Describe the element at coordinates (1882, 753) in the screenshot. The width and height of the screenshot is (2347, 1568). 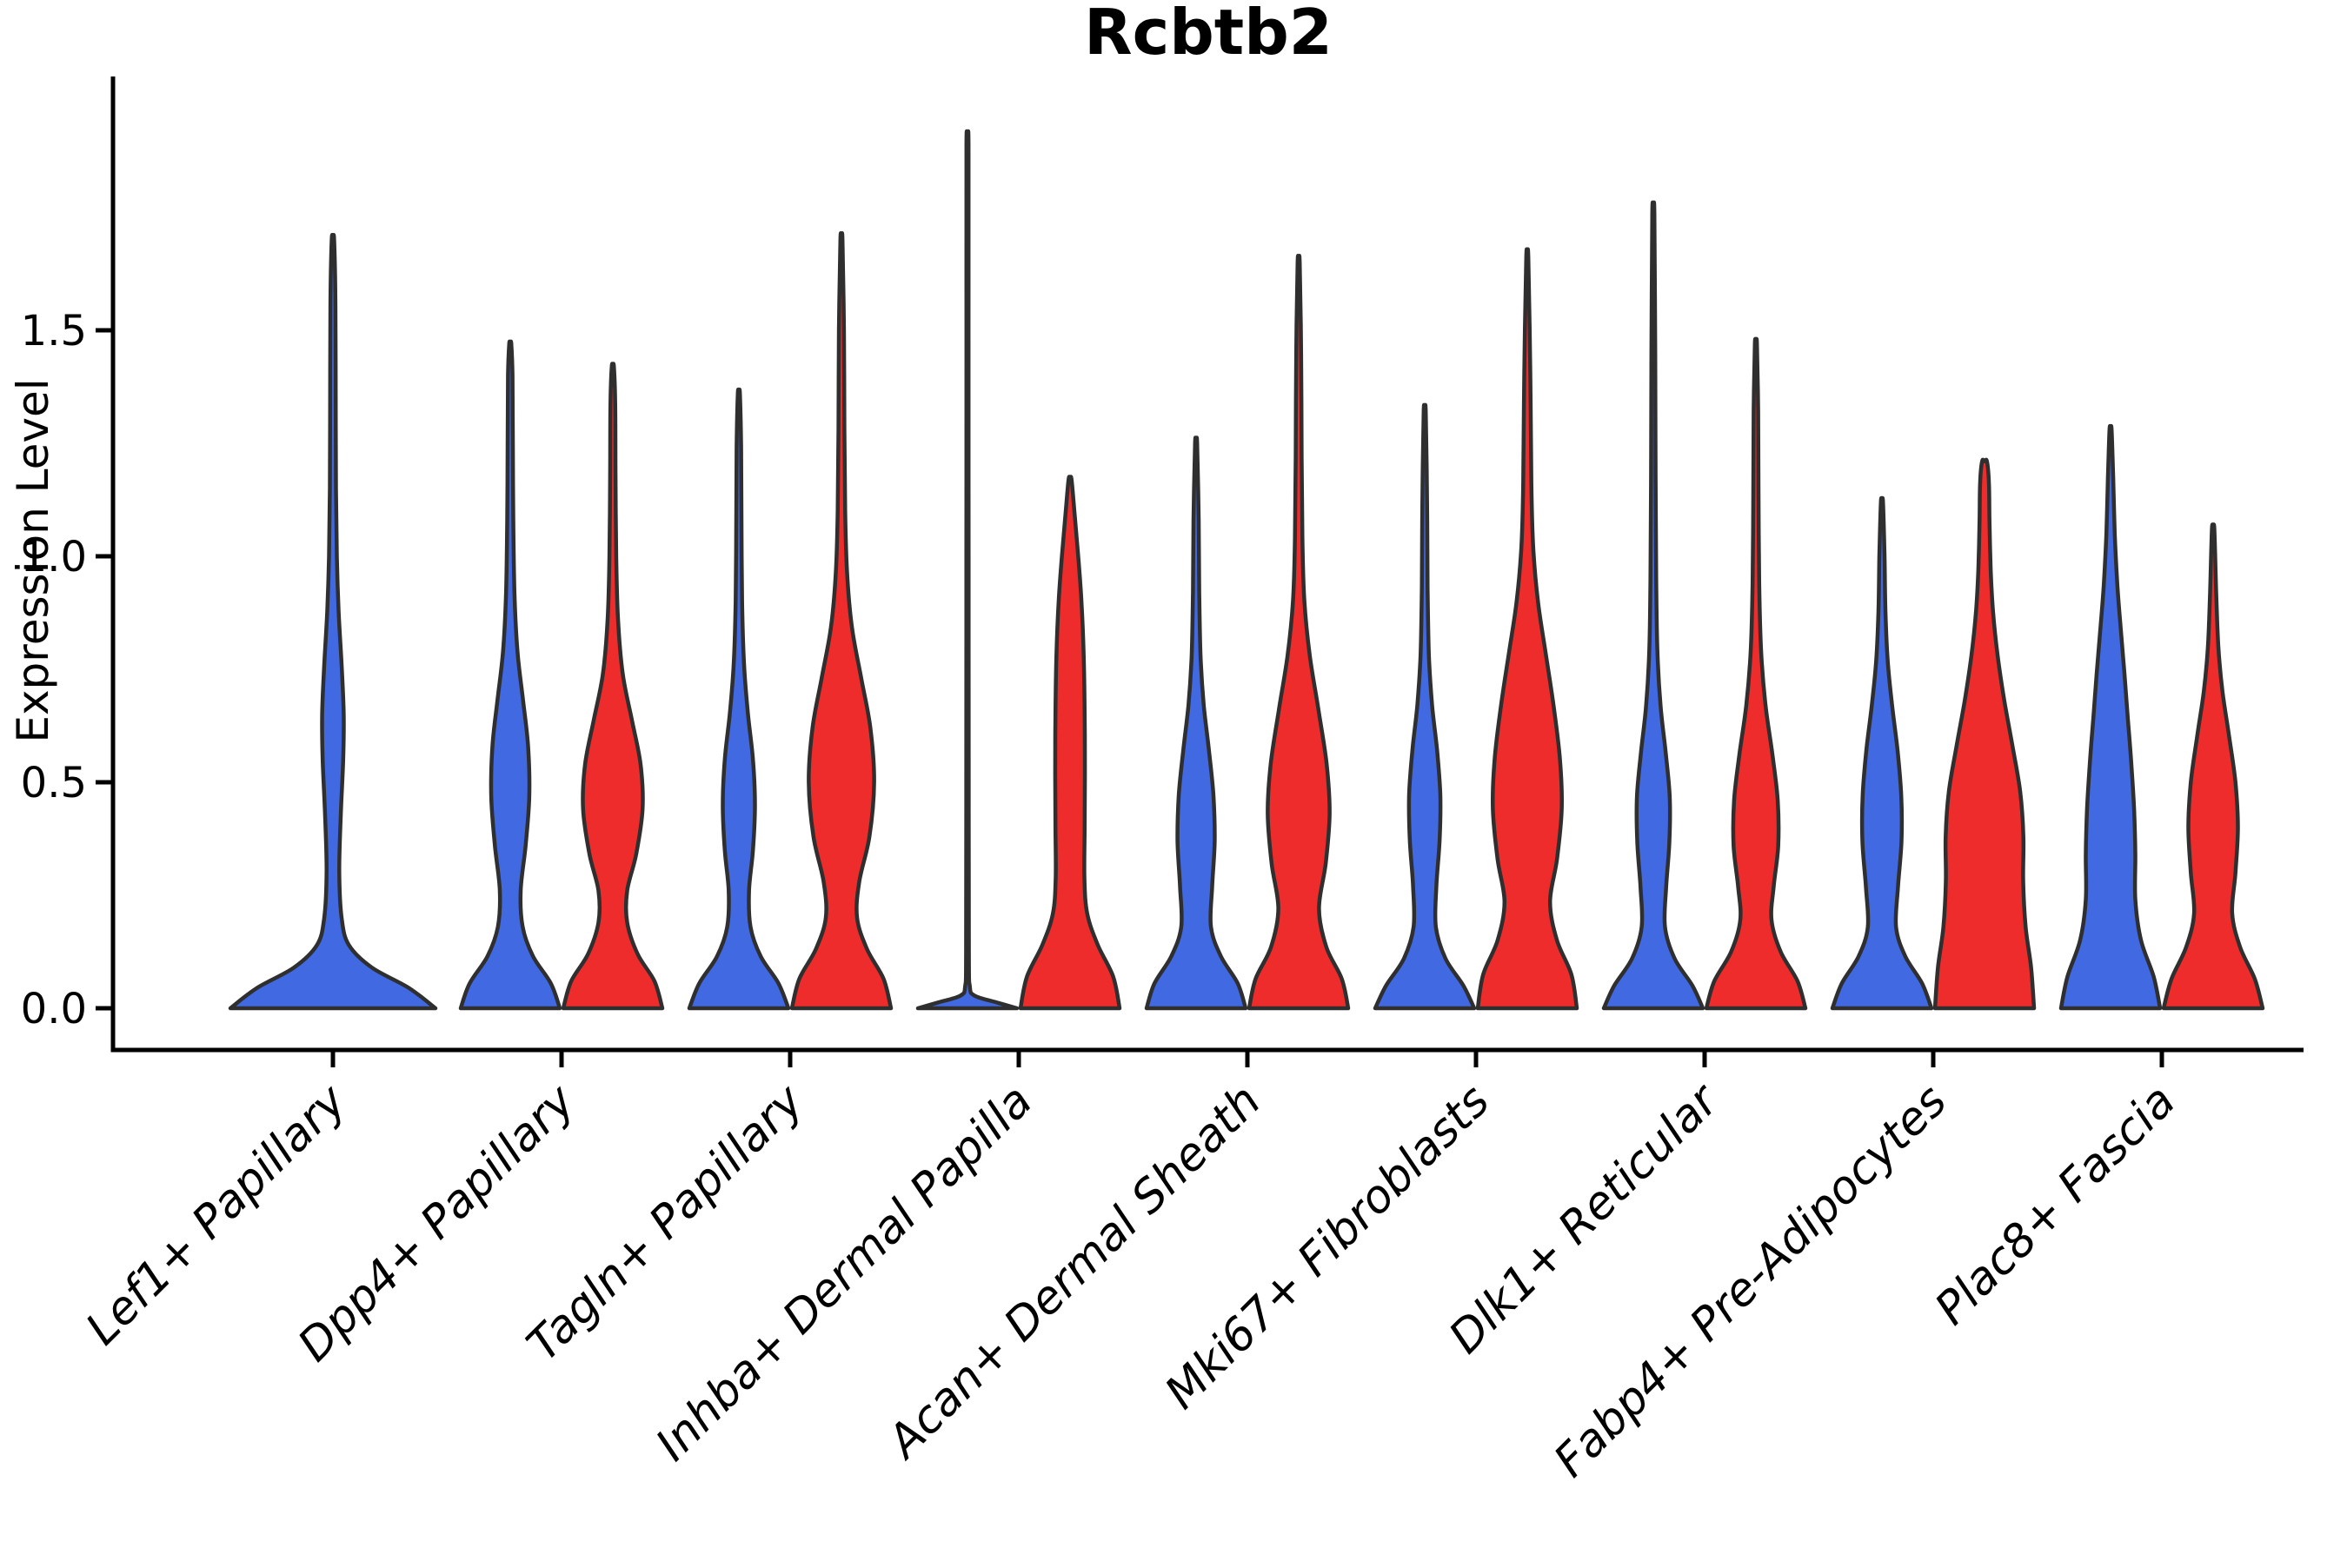
I see `violin-blue-fabp4-pre-adipocytes` at that location.